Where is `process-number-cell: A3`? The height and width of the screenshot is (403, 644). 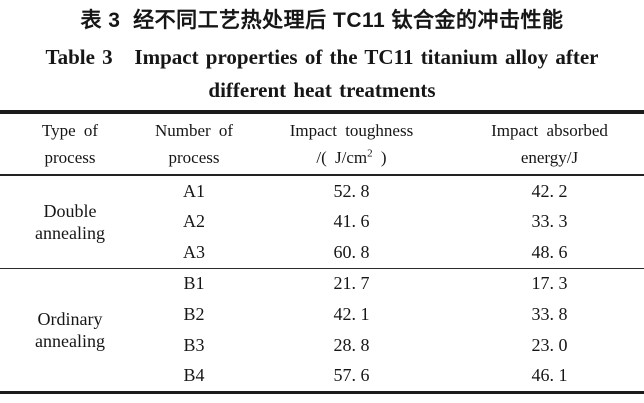 process-number-cell: A3 is located at coordinates (194, 251).